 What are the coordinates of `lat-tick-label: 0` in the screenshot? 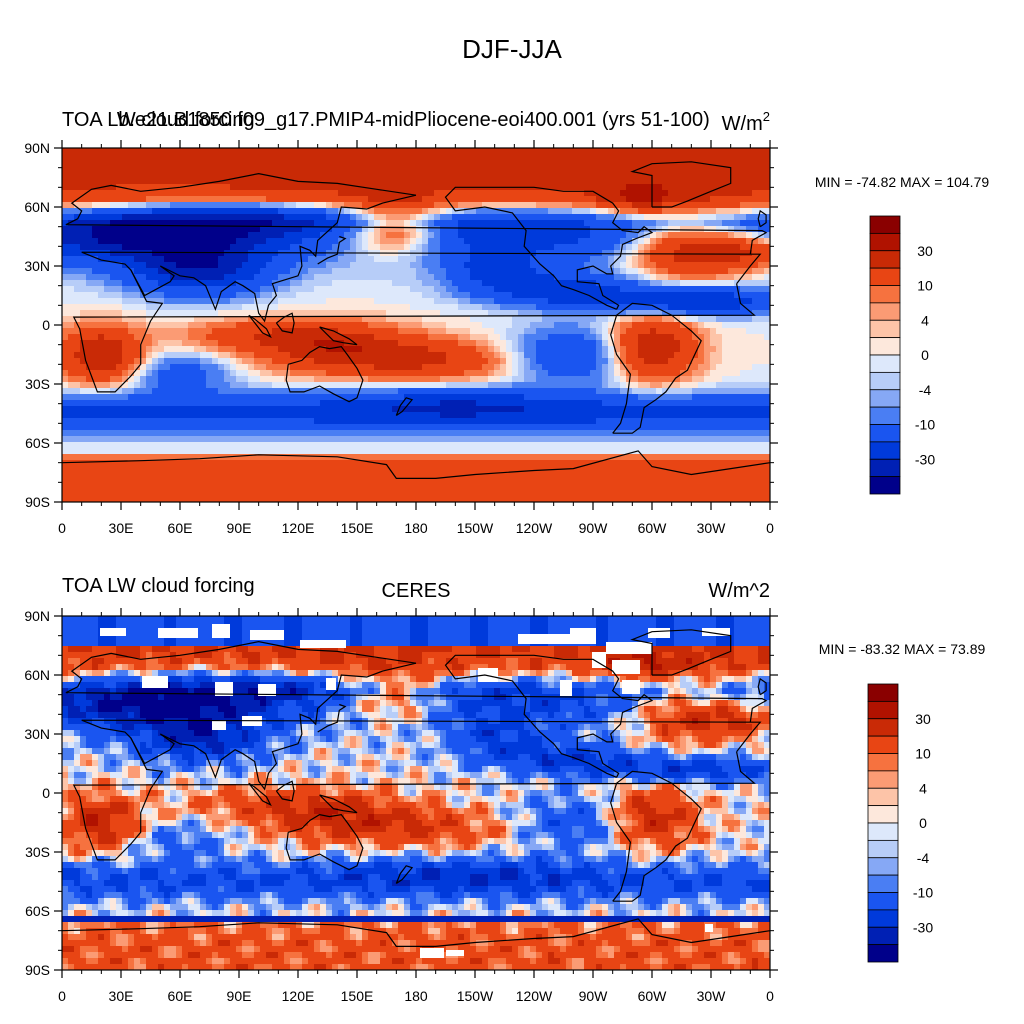 It's located at (46, 793).